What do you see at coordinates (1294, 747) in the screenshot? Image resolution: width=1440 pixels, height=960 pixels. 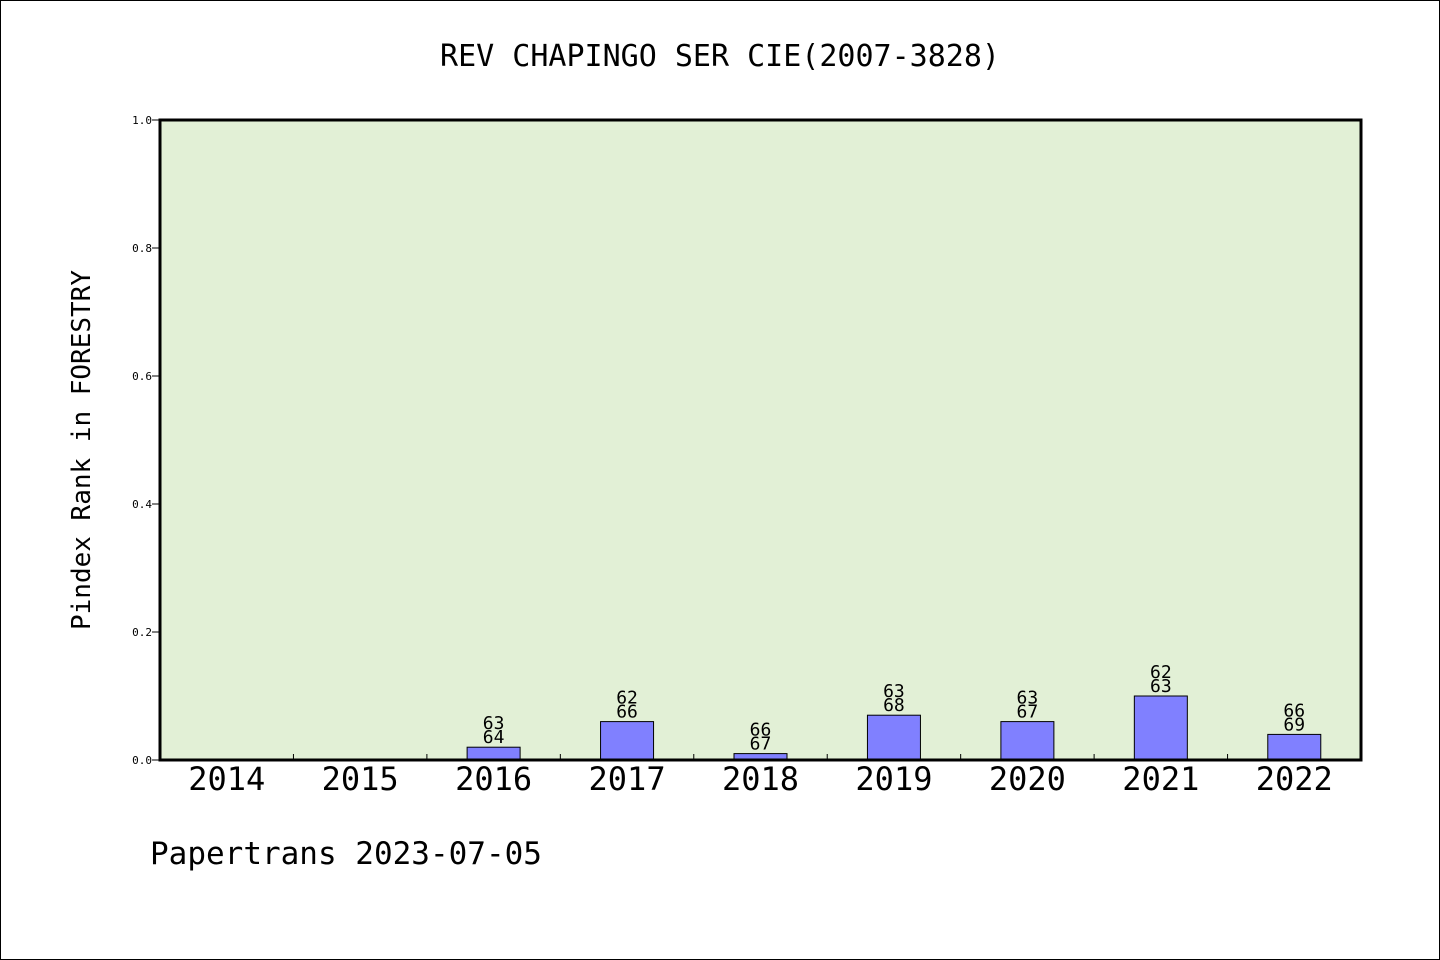 I see `bar-2022` at bounding box center [1294, 747].